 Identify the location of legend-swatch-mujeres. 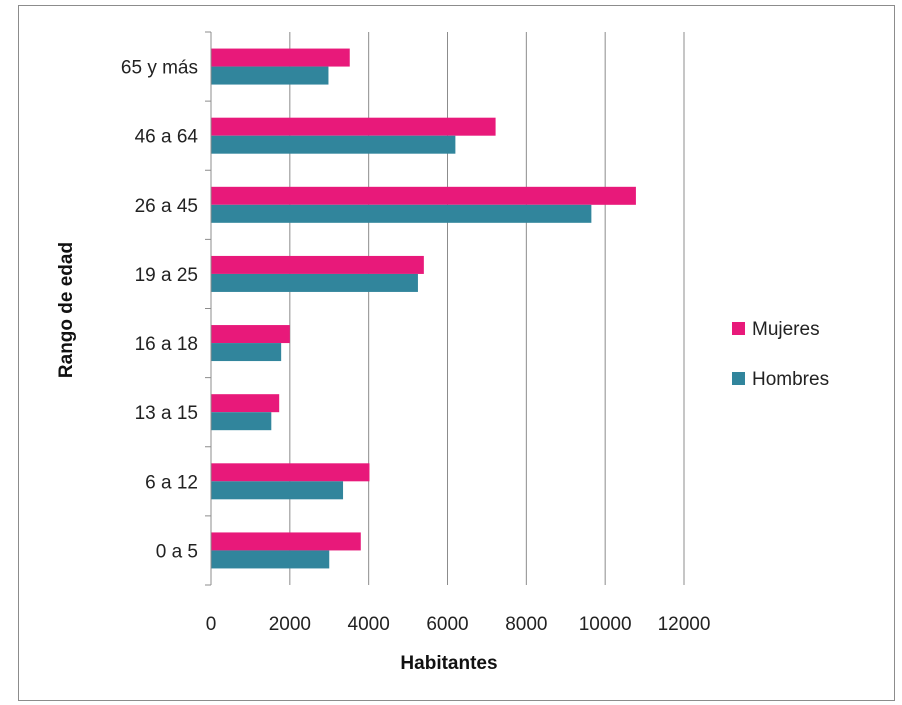
(738, 328).